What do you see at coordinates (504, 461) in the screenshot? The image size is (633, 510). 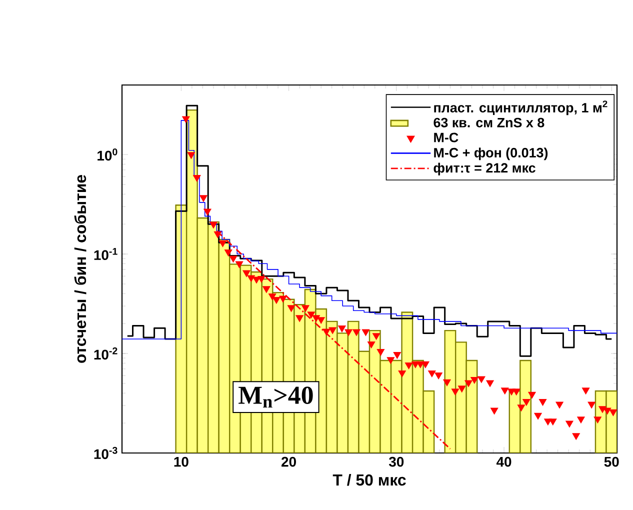 I see `x-tick-label: 40` at bounding box center [504, 461].